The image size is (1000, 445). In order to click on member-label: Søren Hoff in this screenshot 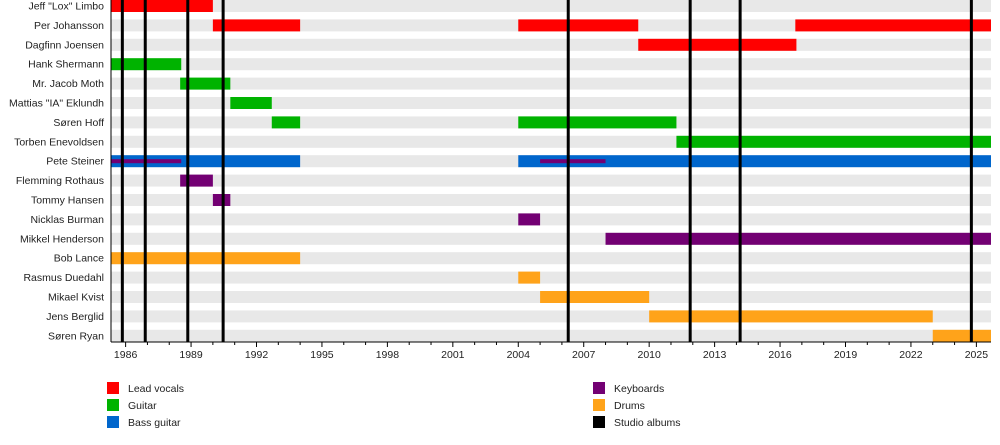, I will do `click(78, 123)`.